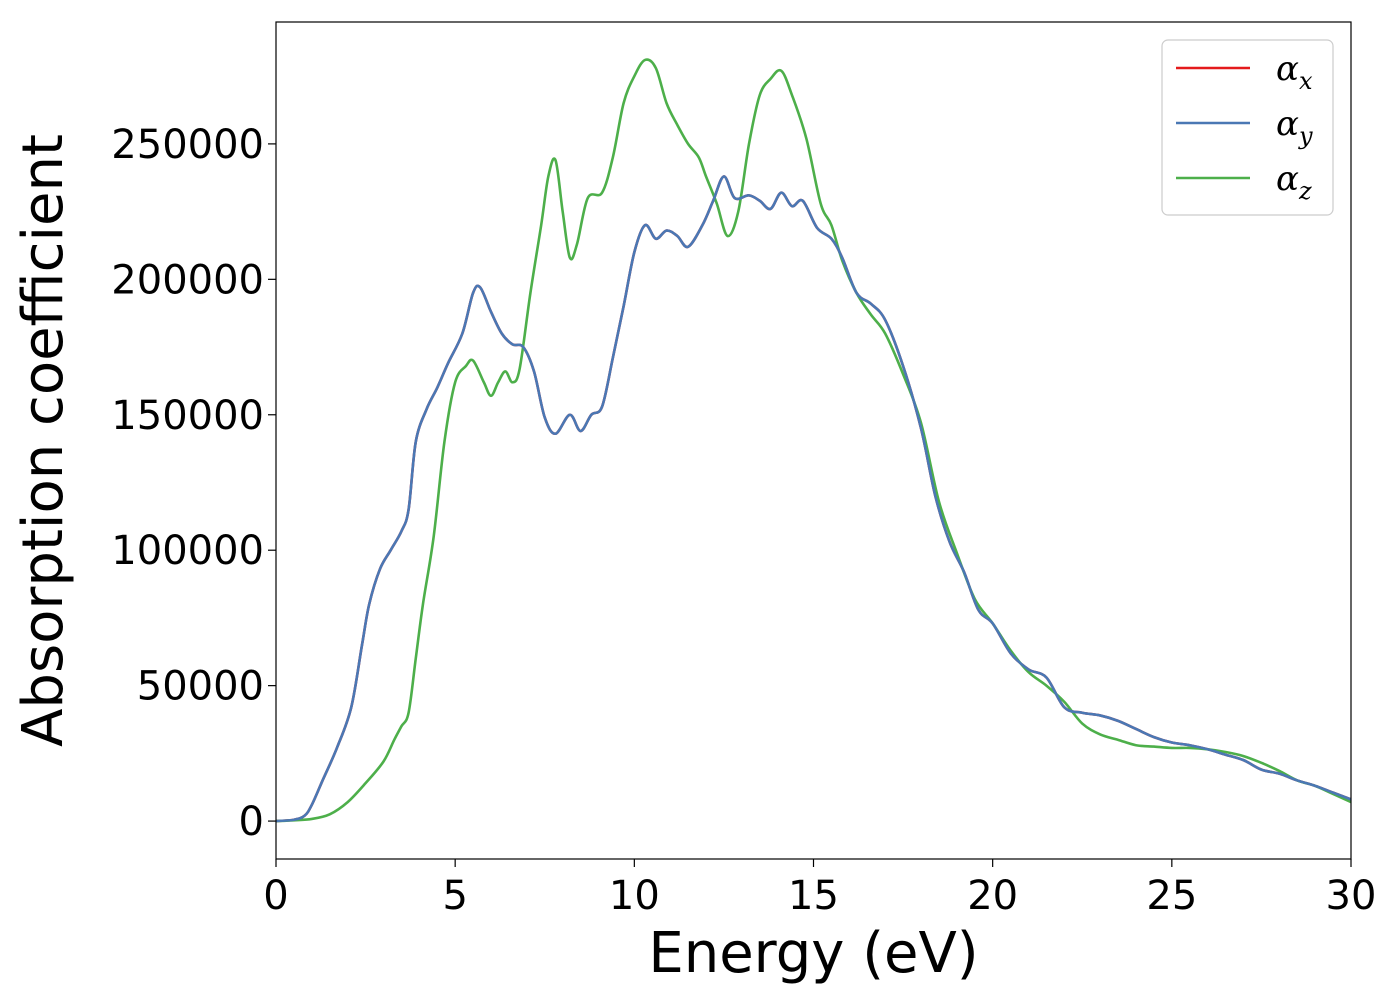 This screenshot has height=1000, width=1400. What do you see at coordinates (454, 896) in the screenshot?
I see `x-tick-label: 5` at bounding box center [454, 896].